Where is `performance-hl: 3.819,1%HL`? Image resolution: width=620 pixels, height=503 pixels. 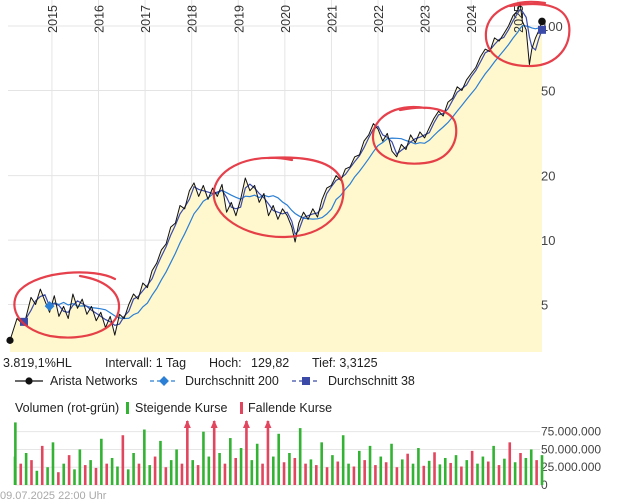
performance-hl: 3.819,1%HL is located at coordinates (37, 363).